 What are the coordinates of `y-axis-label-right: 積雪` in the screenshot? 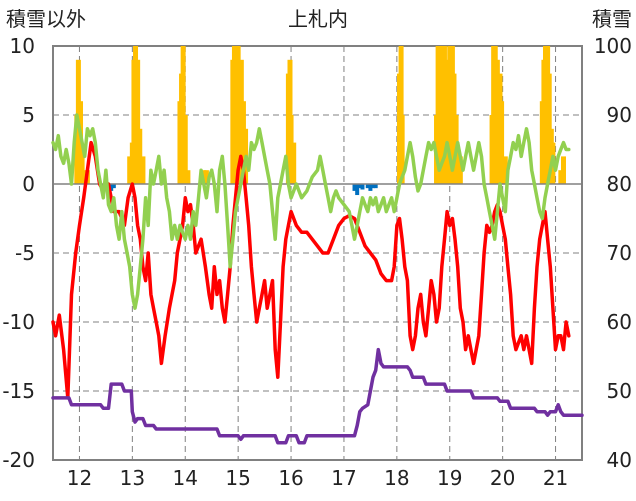 It's located at (612, 19).